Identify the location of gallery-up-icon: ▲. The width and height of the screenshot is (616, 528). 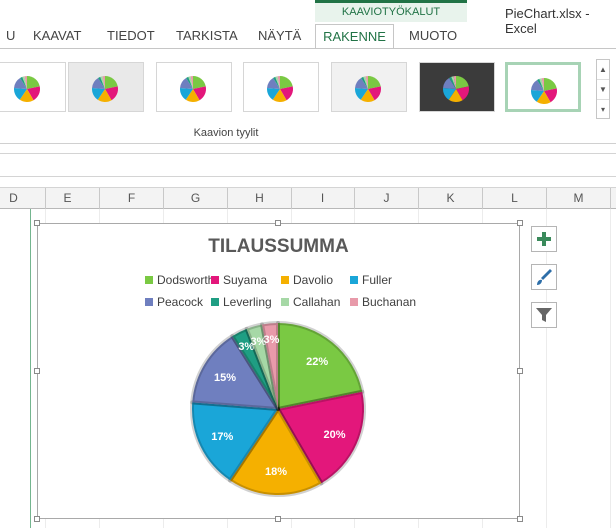
(603, 69).